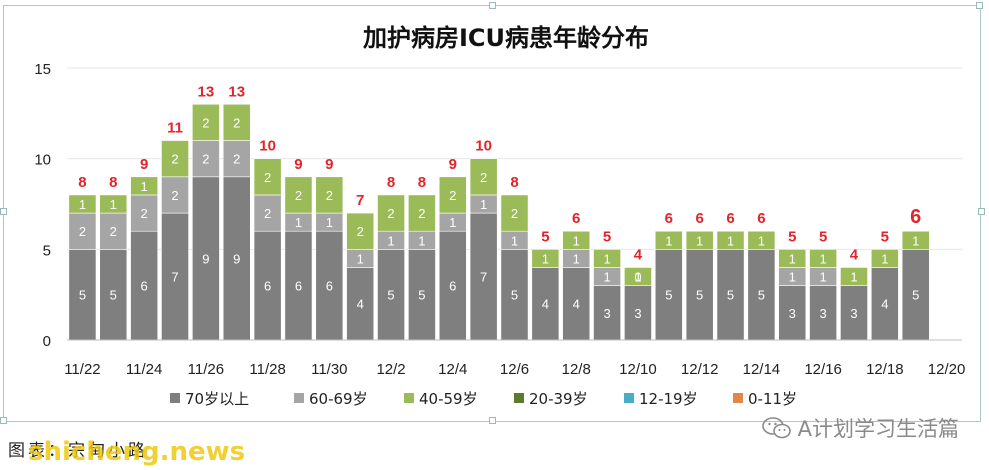 The image size is (989, 470). I want to click on y-tick-label: 15, so click(42, 69).